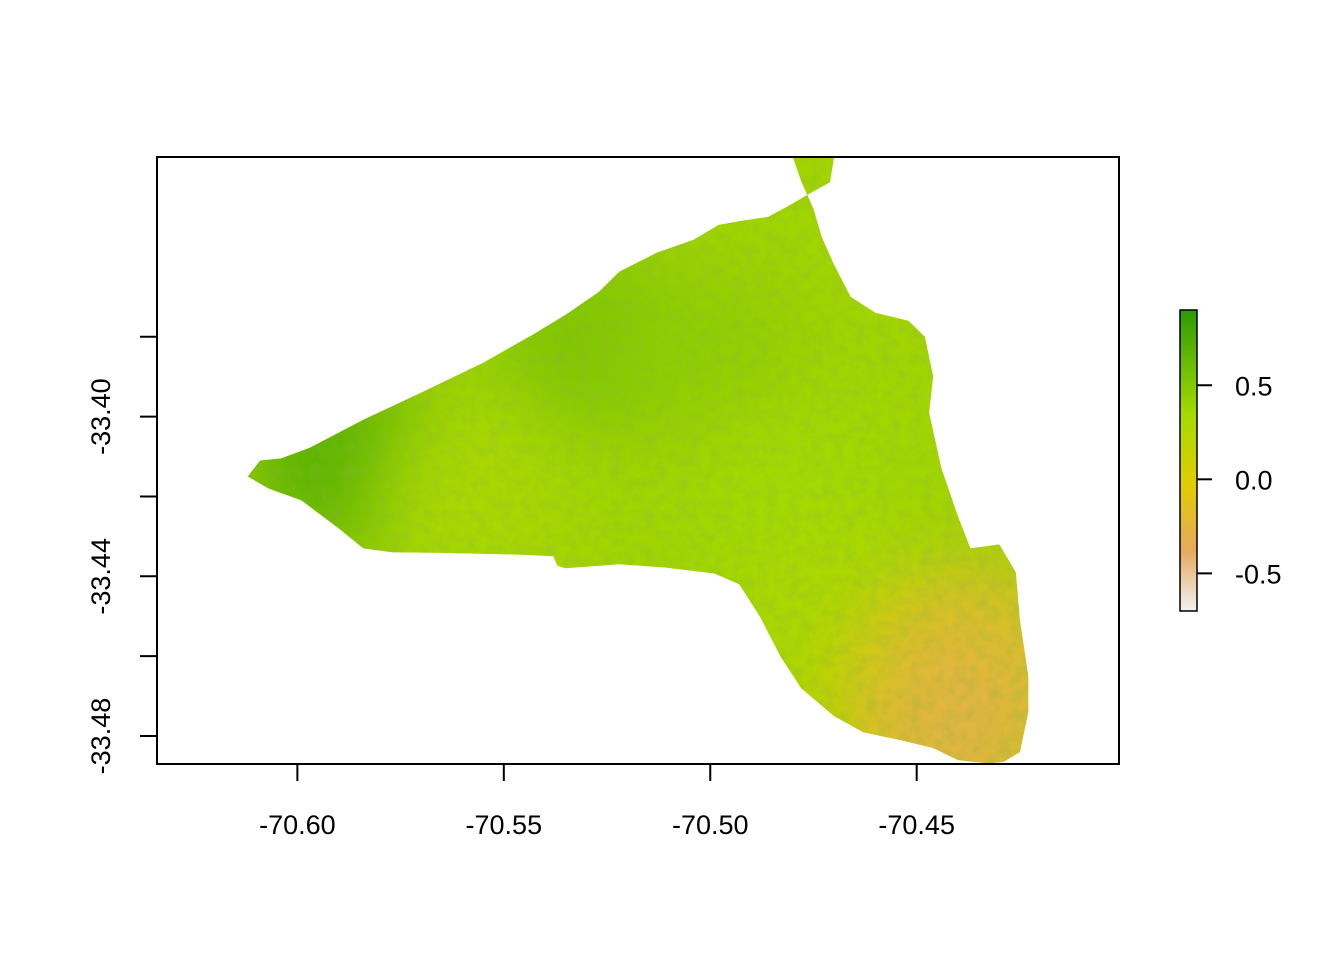  Describe the element at coordinates (1258, 574) in the screenshot. I see `colorbar-tick-label: -0.5` at that location.